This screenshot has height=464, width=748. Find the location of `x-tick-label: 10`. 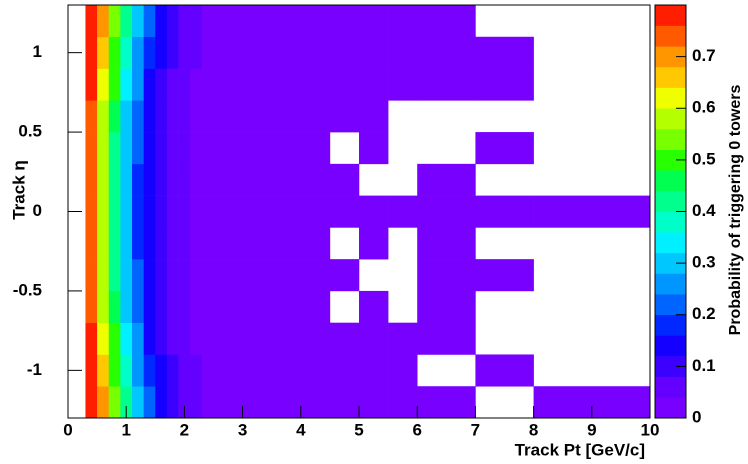

x-tick-label: 10 is located at coordinates (650, 429).